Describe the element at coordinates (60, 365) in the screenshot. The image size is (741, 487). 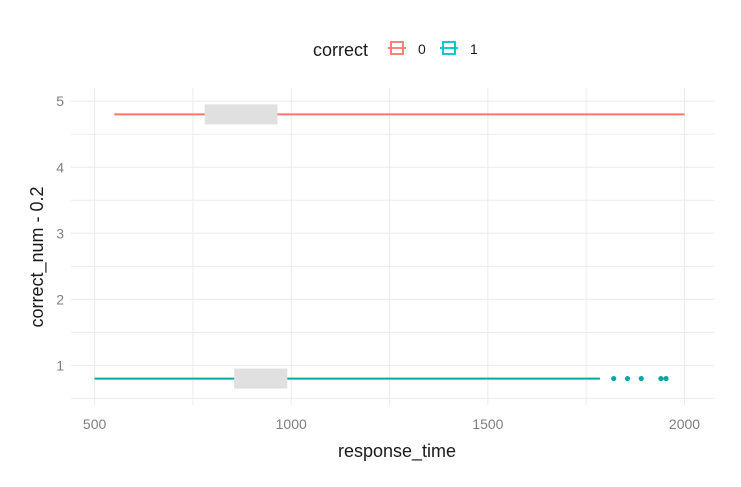
I see `y-tick-label: 1` at that location.